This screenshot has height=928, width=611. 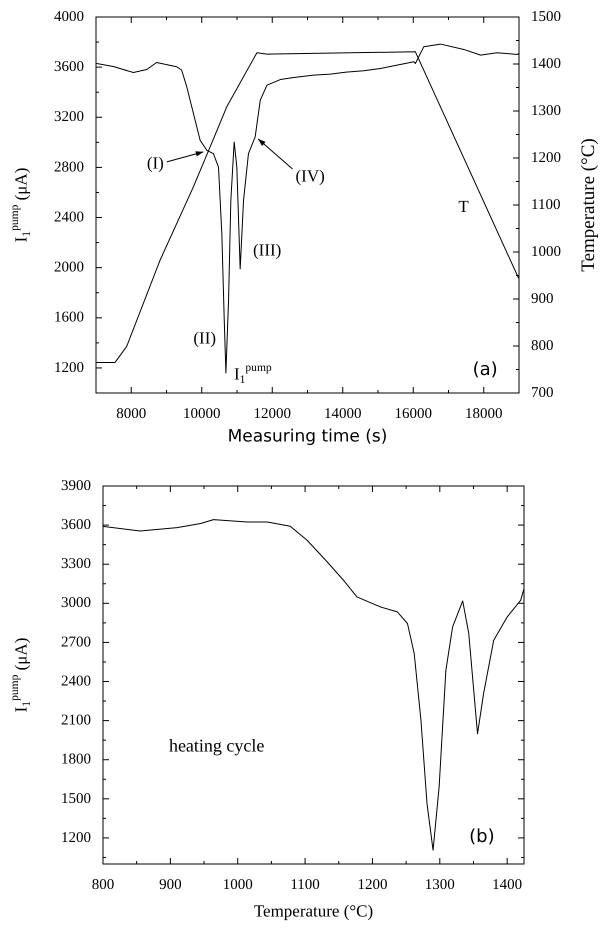 I want to click on x-tick-label: 1300, so click(x=439, y=884).